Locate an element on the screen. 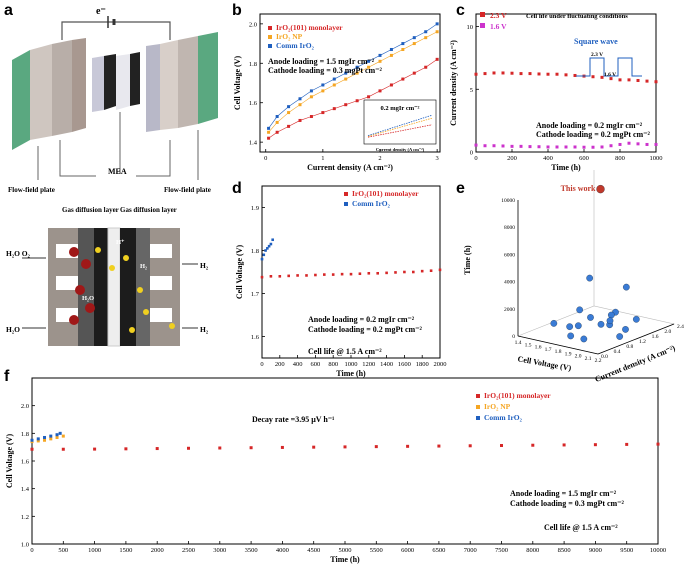  y-tick-label: 2.0 is located at coordinates (25, 406).